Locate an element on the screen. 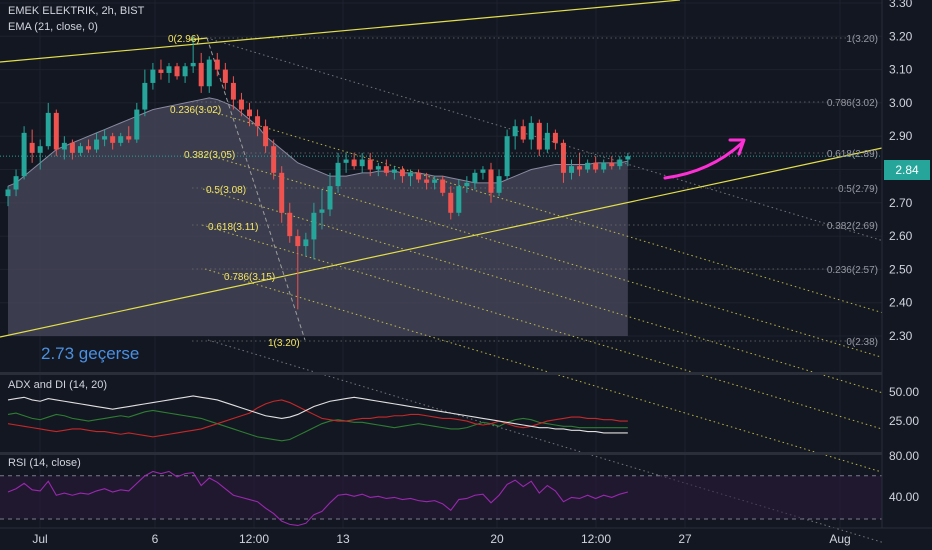 This screenshot has width=932, height=550. price-tick-label: 3.30 is located at coordinates (901, 5).